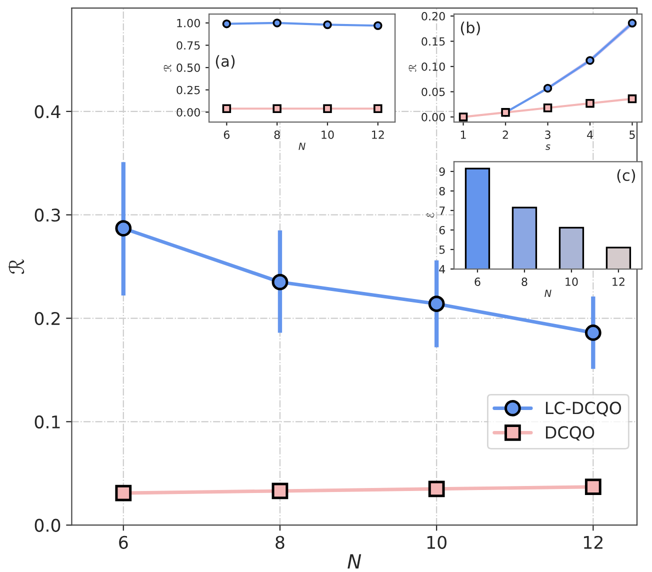  I want to click on x-tick-label: 5, so click(632, 134).